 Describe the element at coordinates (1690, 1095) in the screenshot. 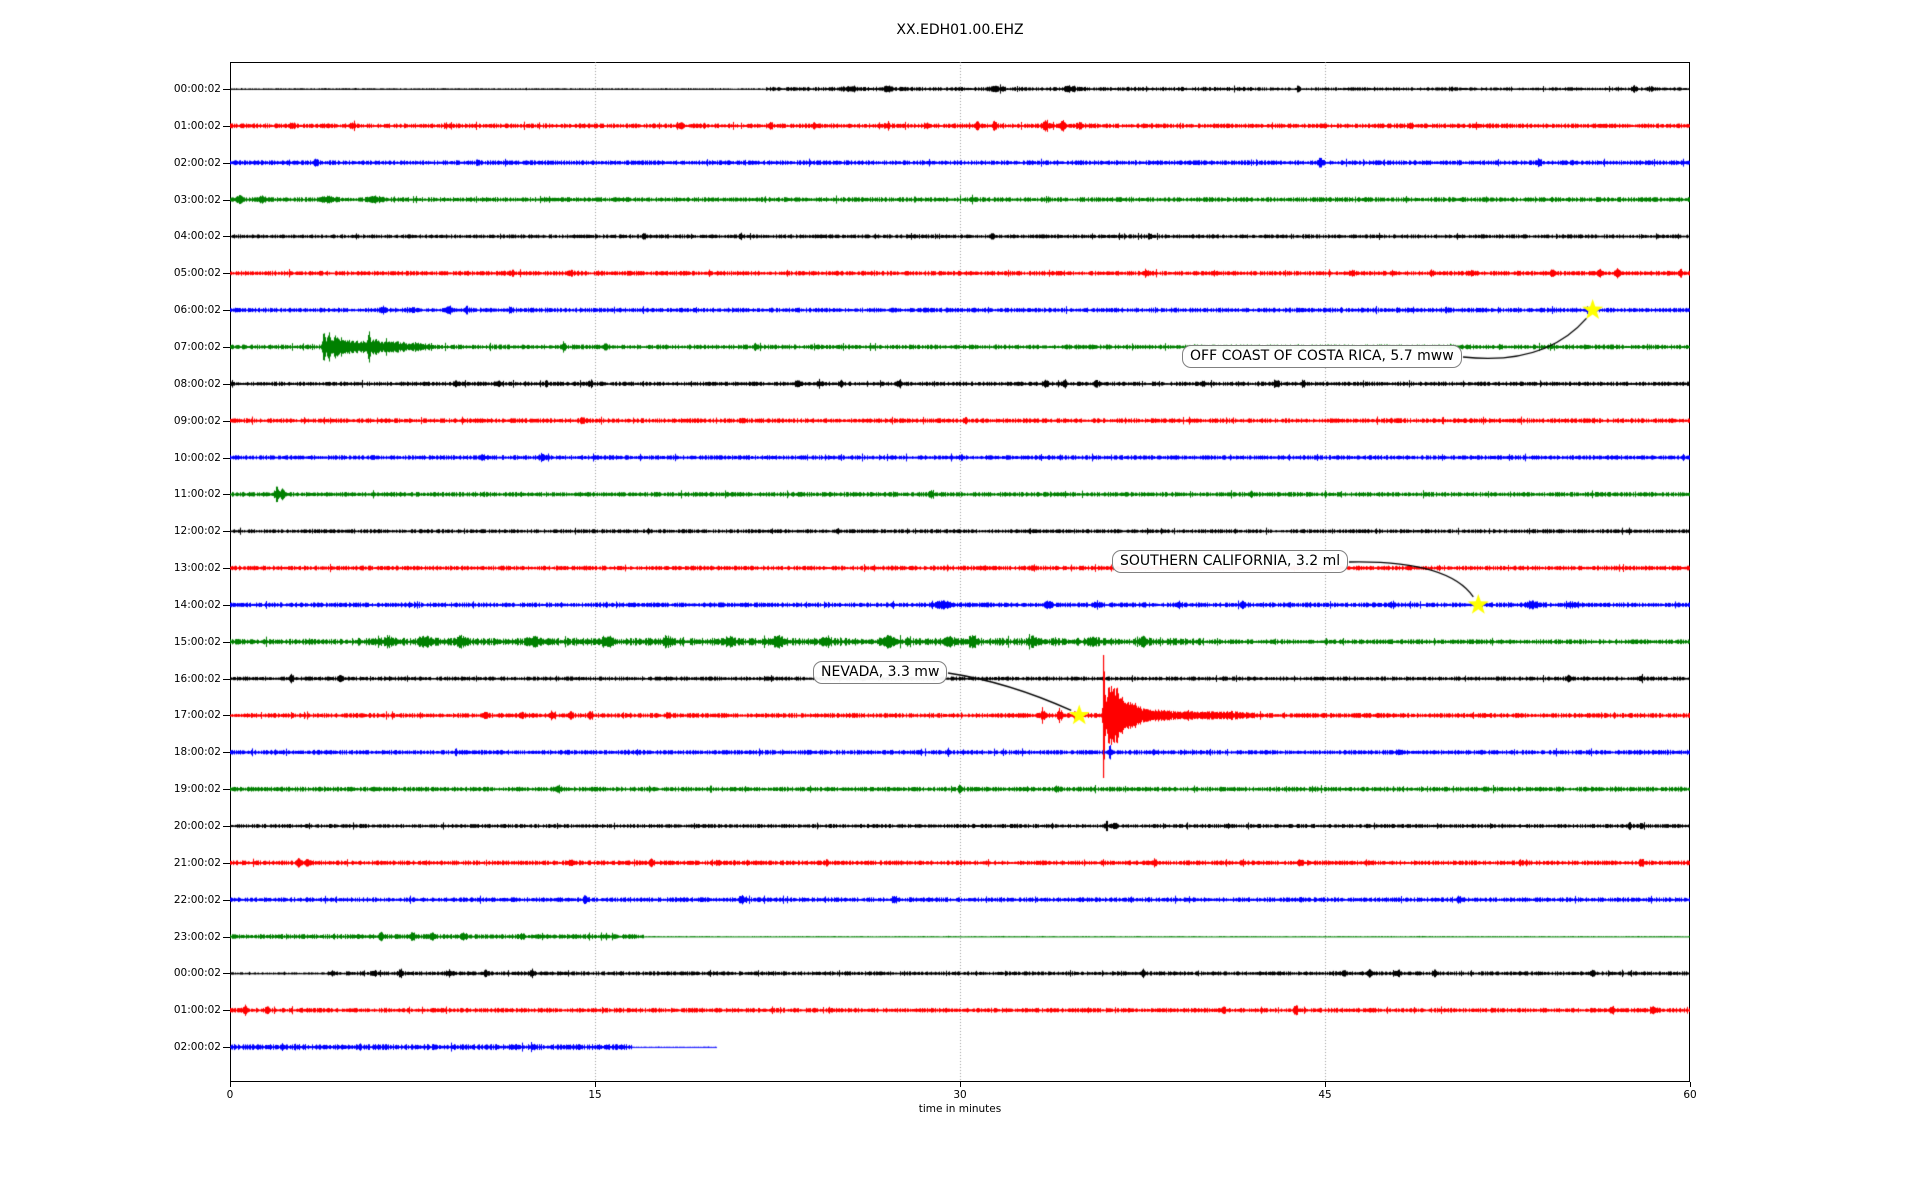

I see `x-tick-label: 60` at that location.